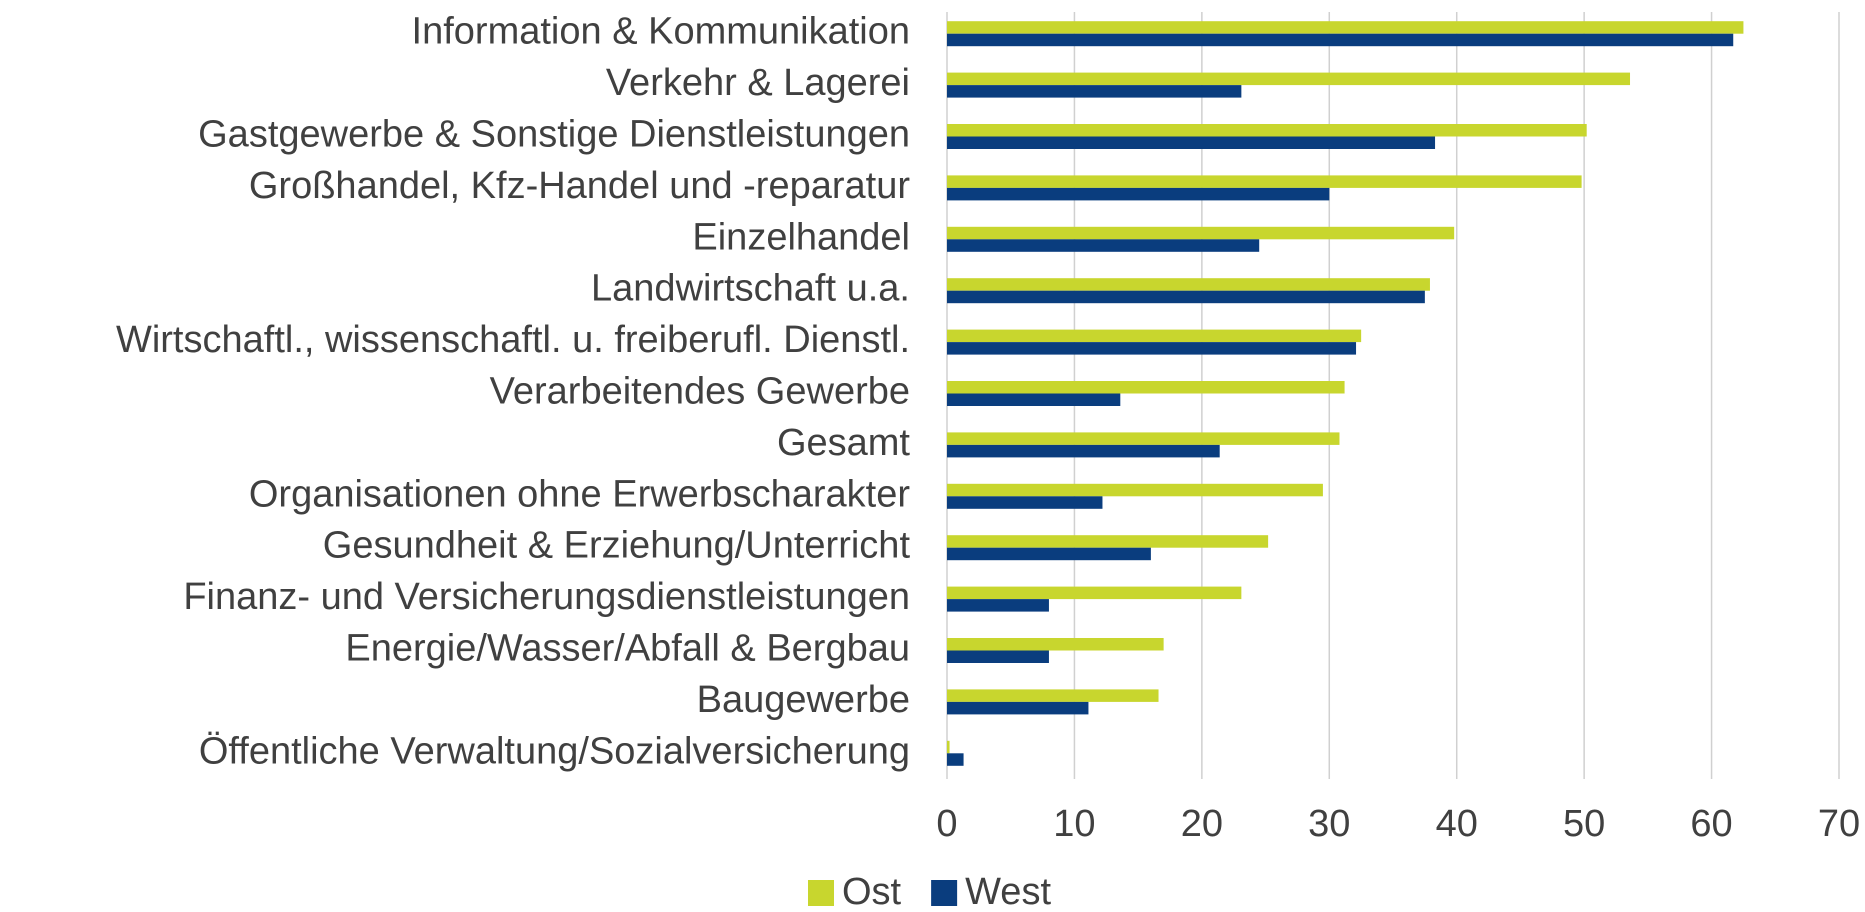 The width and height of the screenshot is (1865, 912). I want to click on x-tick-label: 70, so click(1839, 824).